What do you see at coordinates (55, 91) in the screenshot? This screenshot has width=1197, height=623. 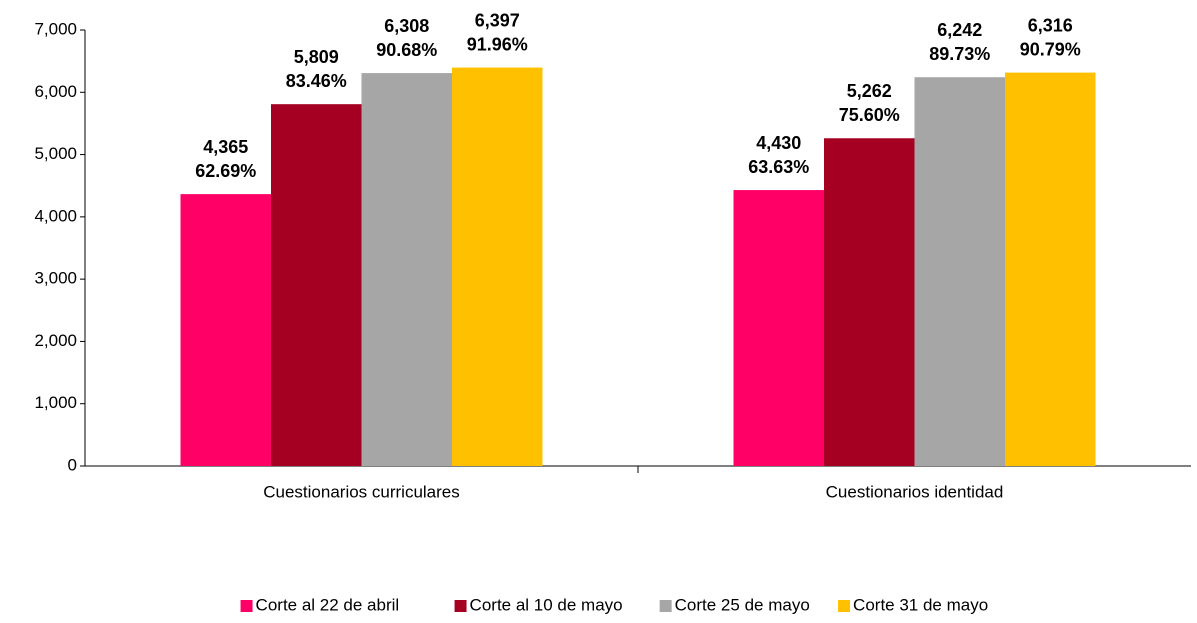 I see `y-tick-label: 6,000` at bounding box center [55, 91].